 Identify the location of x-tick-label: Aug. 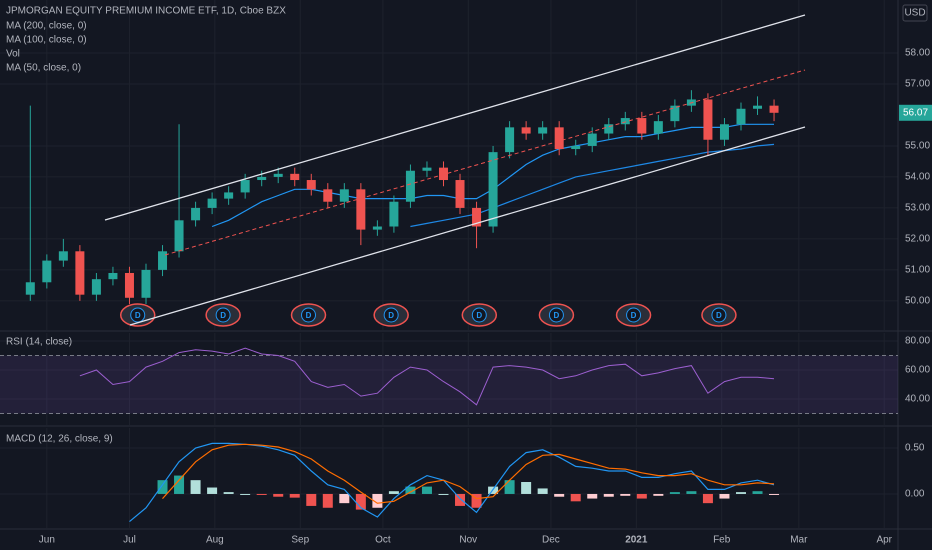
(215, 540).